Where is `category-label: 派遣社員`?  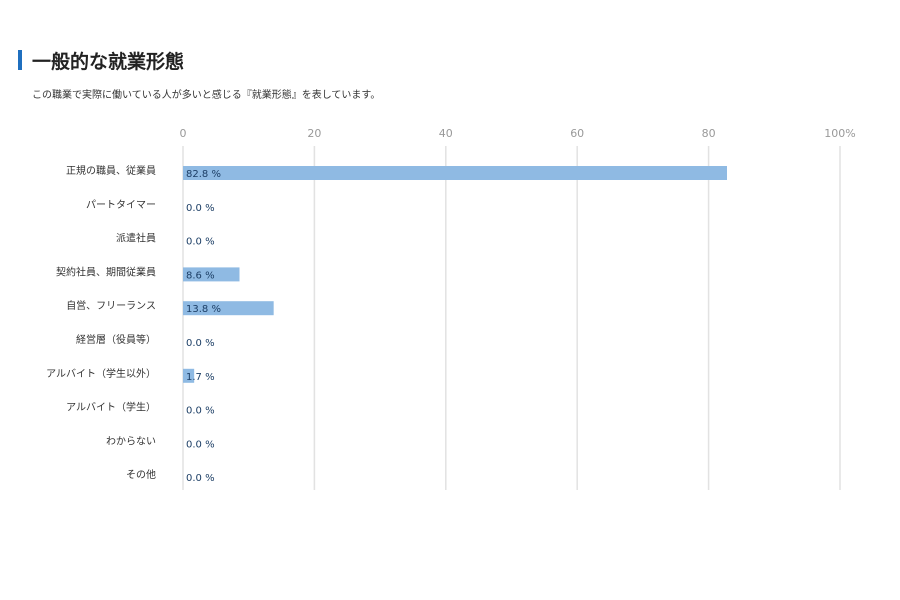 category-label: 派遣社員 is located at coordinates (136, 238).